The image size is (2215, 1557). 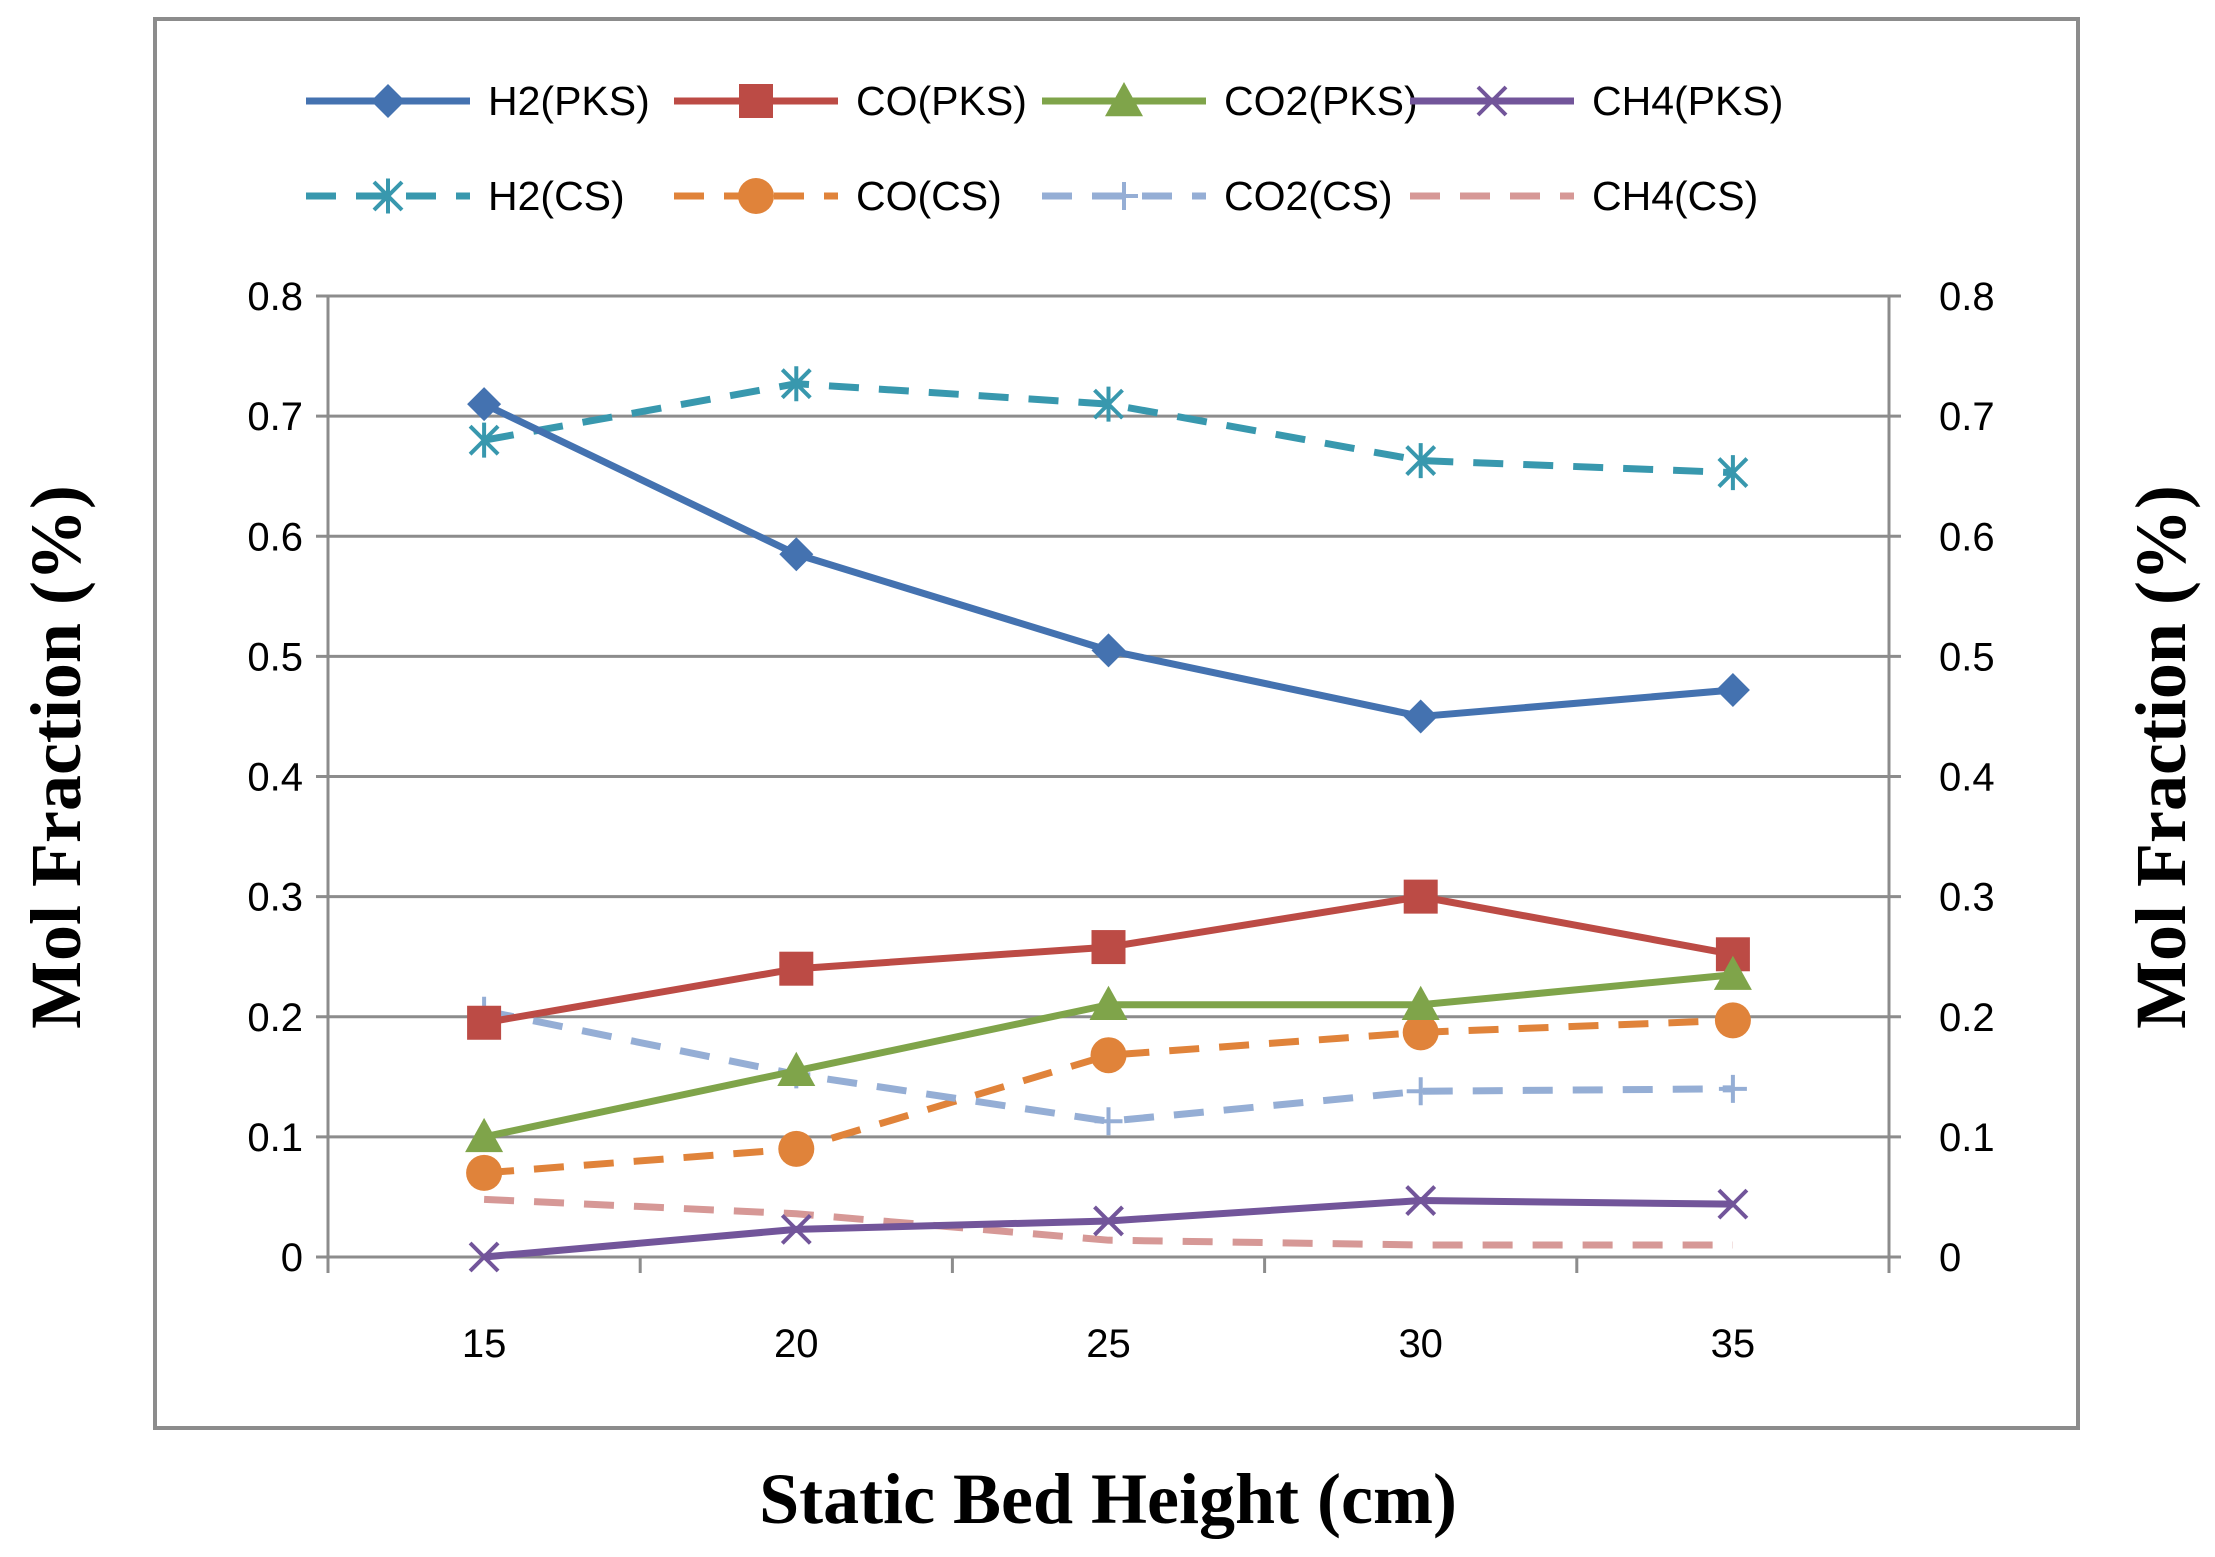 What do you see at coordinates (796, 1344) in the screenshot?
I see `x-tick-label: 20` at bounding box center [796, 1344].